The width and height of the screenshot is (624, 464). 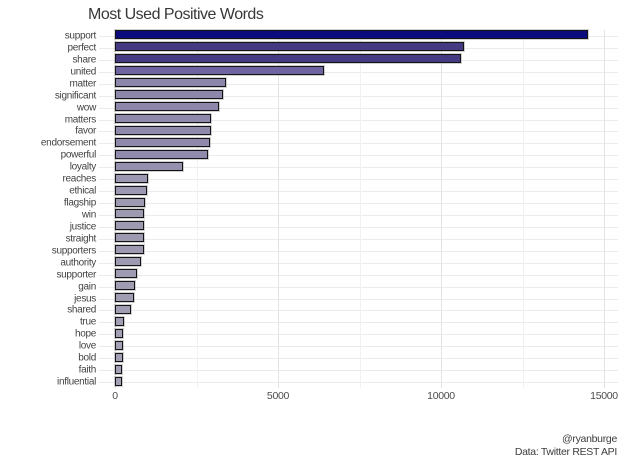 What do you see at coordinates (129, 250) in the screenshot?
I see `bar-supporters` at bounding box center [129, 250].